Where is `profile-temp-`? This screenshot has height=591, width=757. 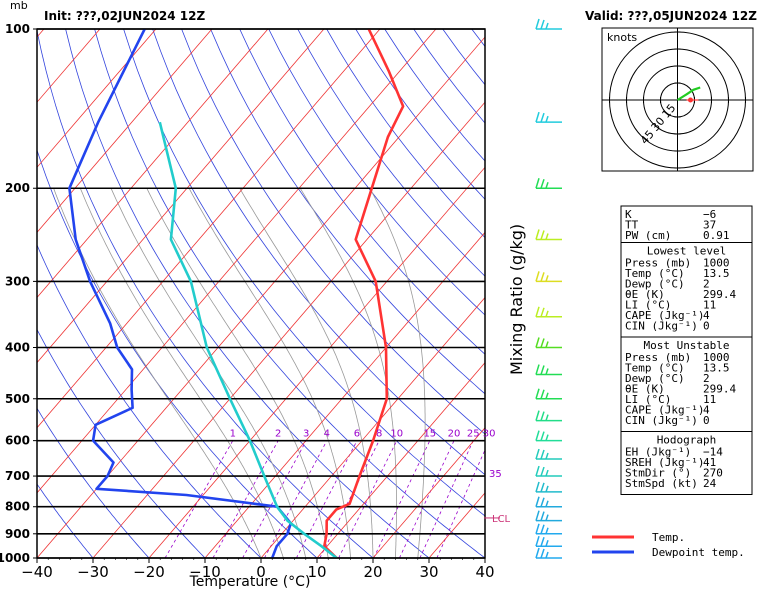
profile-temp- is located at coordinates (364, 293).